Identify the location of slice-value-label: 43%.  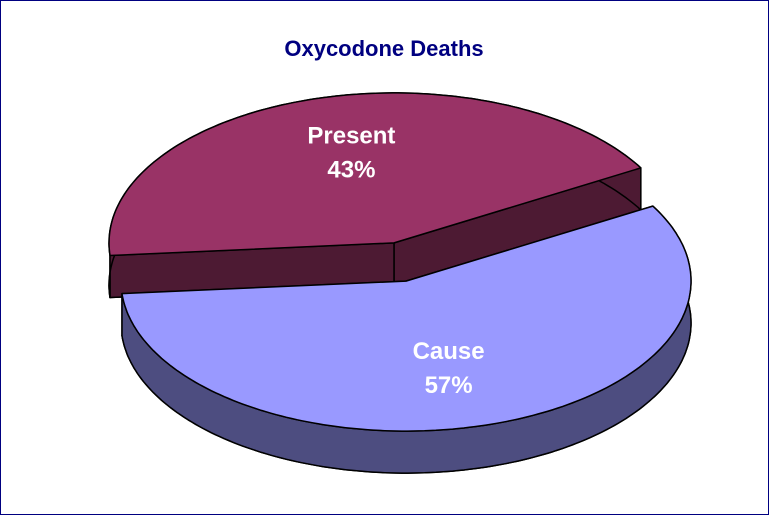
(351, 170).